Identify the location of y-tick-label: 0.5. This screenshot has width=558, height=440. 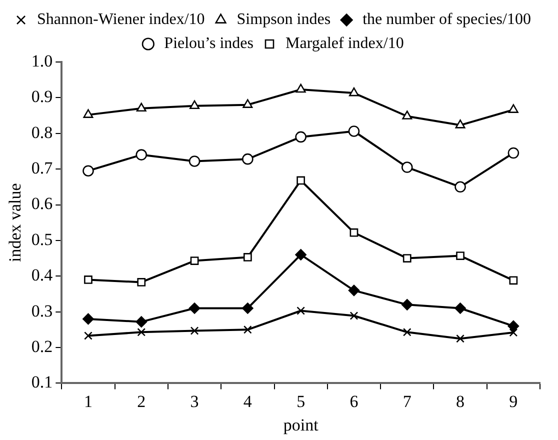
(42, 239).